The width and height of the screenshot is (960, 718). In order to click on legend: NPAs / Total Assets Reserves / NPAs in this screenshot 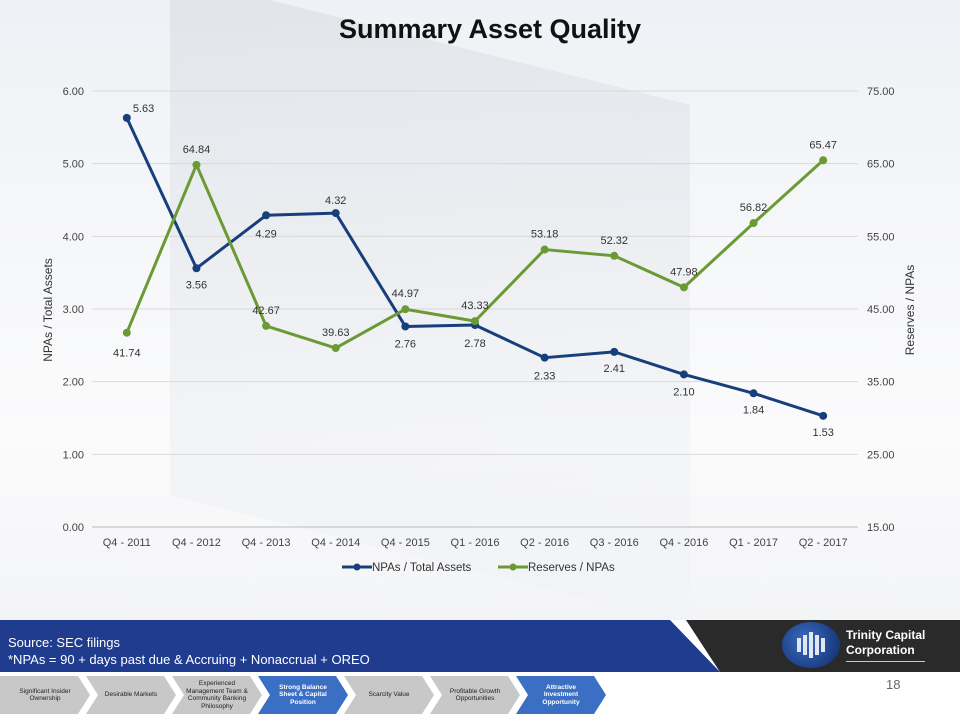, I will do `click(478, 568)`.